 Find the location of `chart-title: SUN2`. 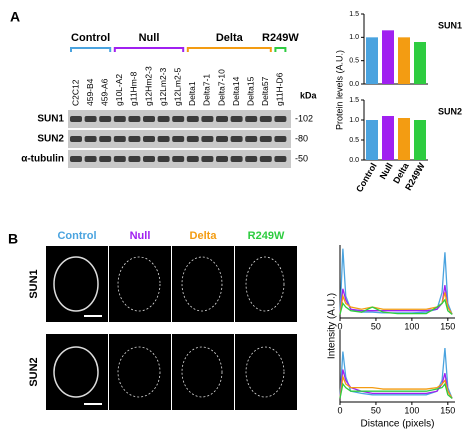

chart-title: SUN2 is located at coordinates (450, 111).